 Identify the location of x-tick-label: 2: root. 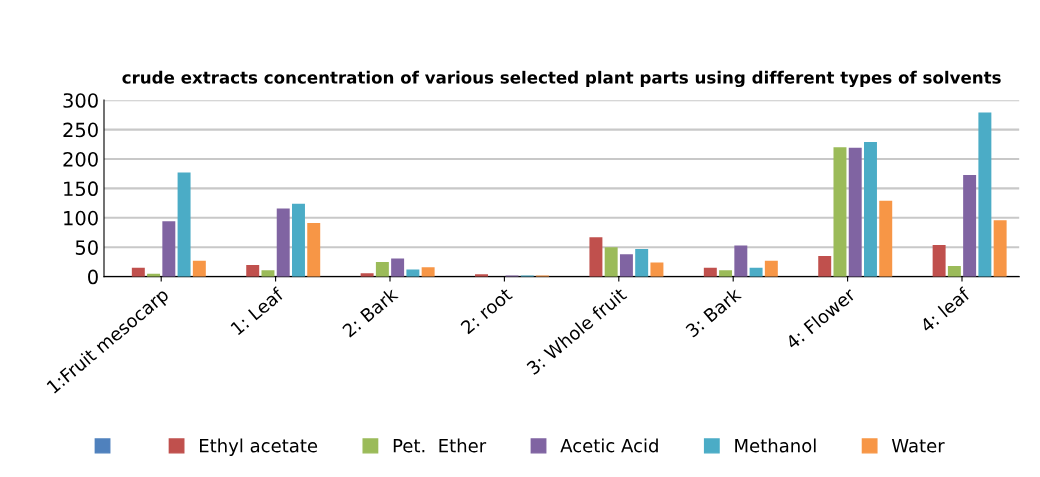
(487, 310).